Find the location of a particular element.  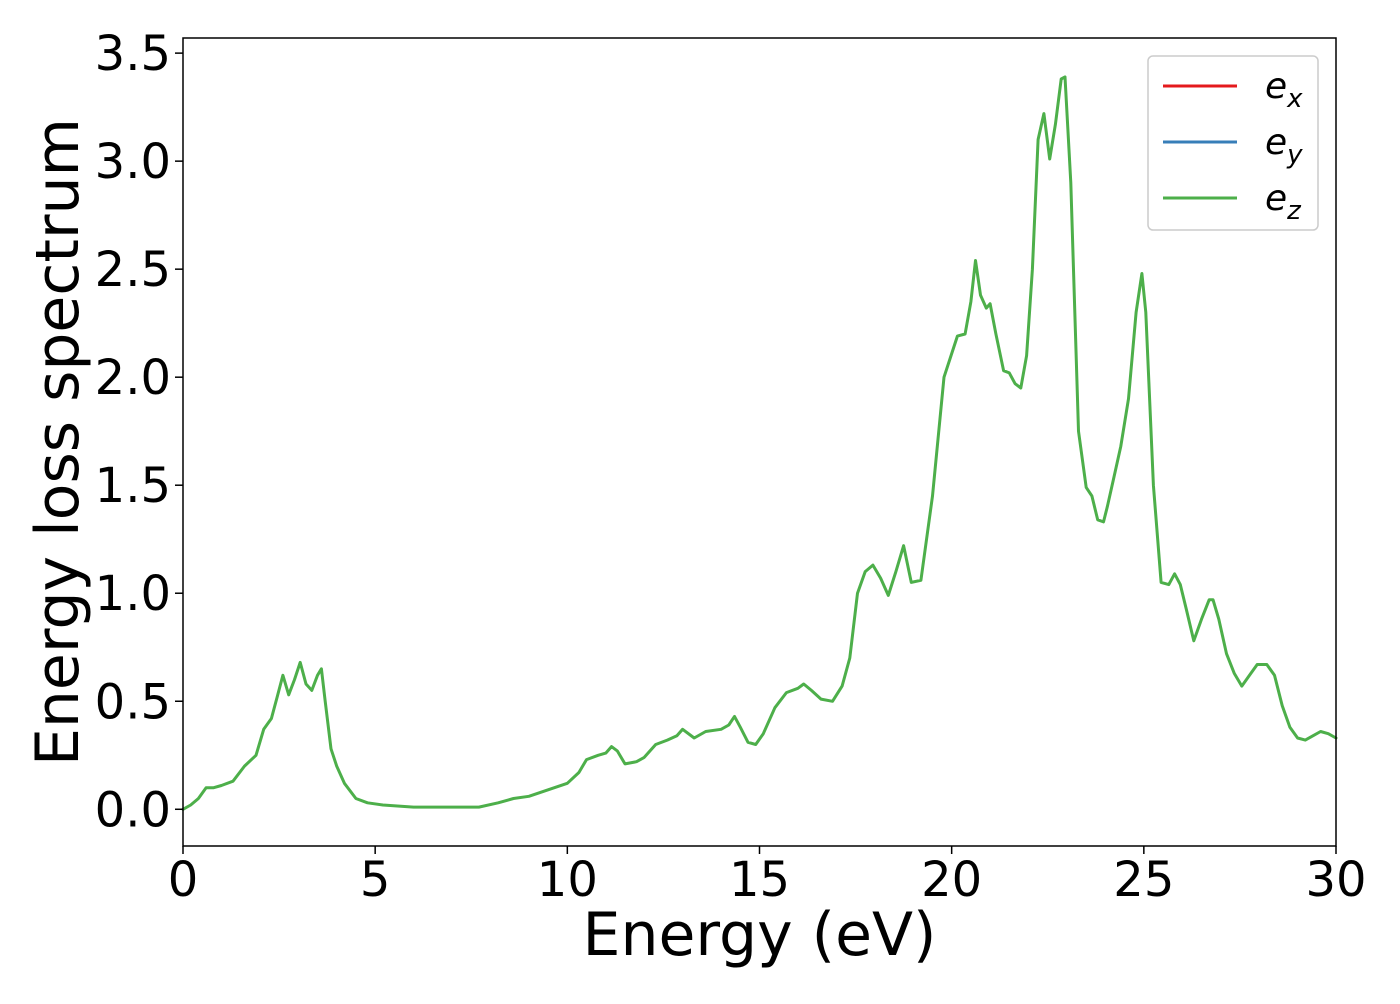

x-tick-label: 15 is located at coordinates (759, 880).